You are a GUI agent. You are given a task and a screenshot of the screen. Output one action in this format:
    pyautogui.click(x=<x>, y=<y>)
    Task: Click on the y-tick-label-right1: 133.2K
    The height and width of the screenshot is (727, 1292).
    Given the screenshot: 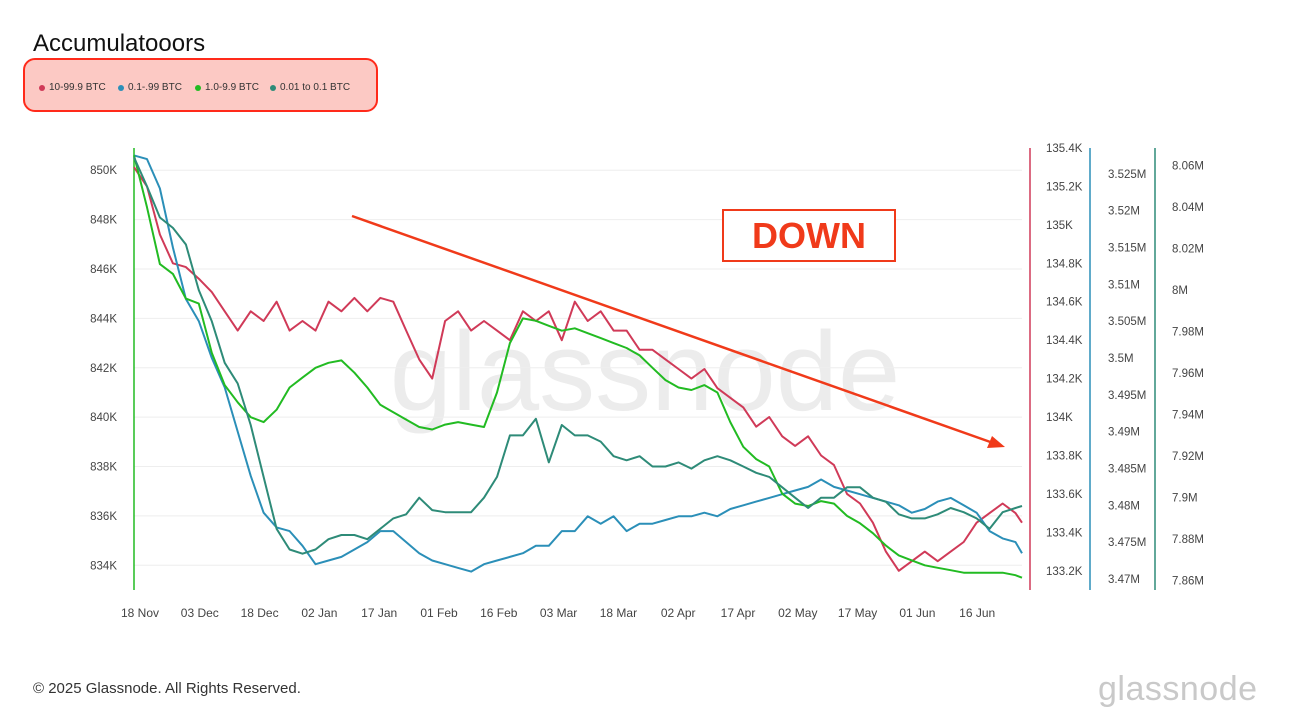 What is the action you would take?
    pyautogui.click(x=1064, y=572)
    